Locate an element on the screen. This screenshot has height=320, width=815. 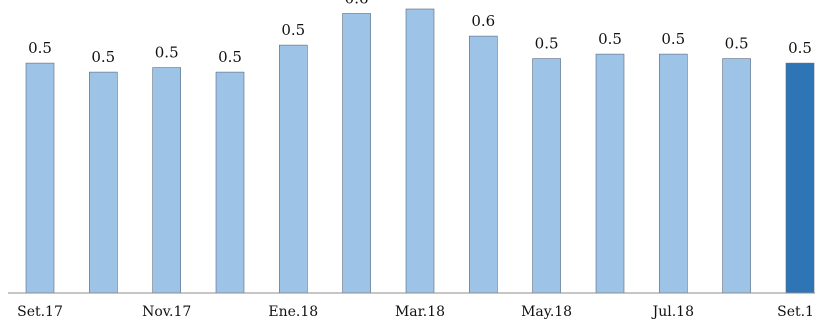
x-tick-label-mar-18: Mar.18 is located at coordinates (420, 312).